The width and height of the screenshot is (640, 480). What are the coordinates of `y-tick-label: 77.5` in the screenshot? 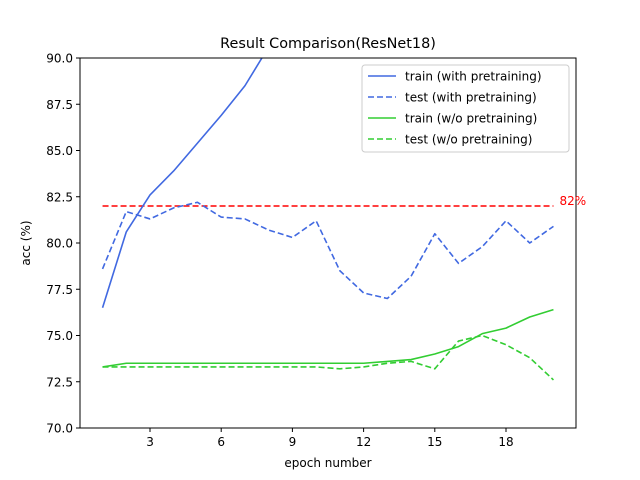 It's located at (59, 290).